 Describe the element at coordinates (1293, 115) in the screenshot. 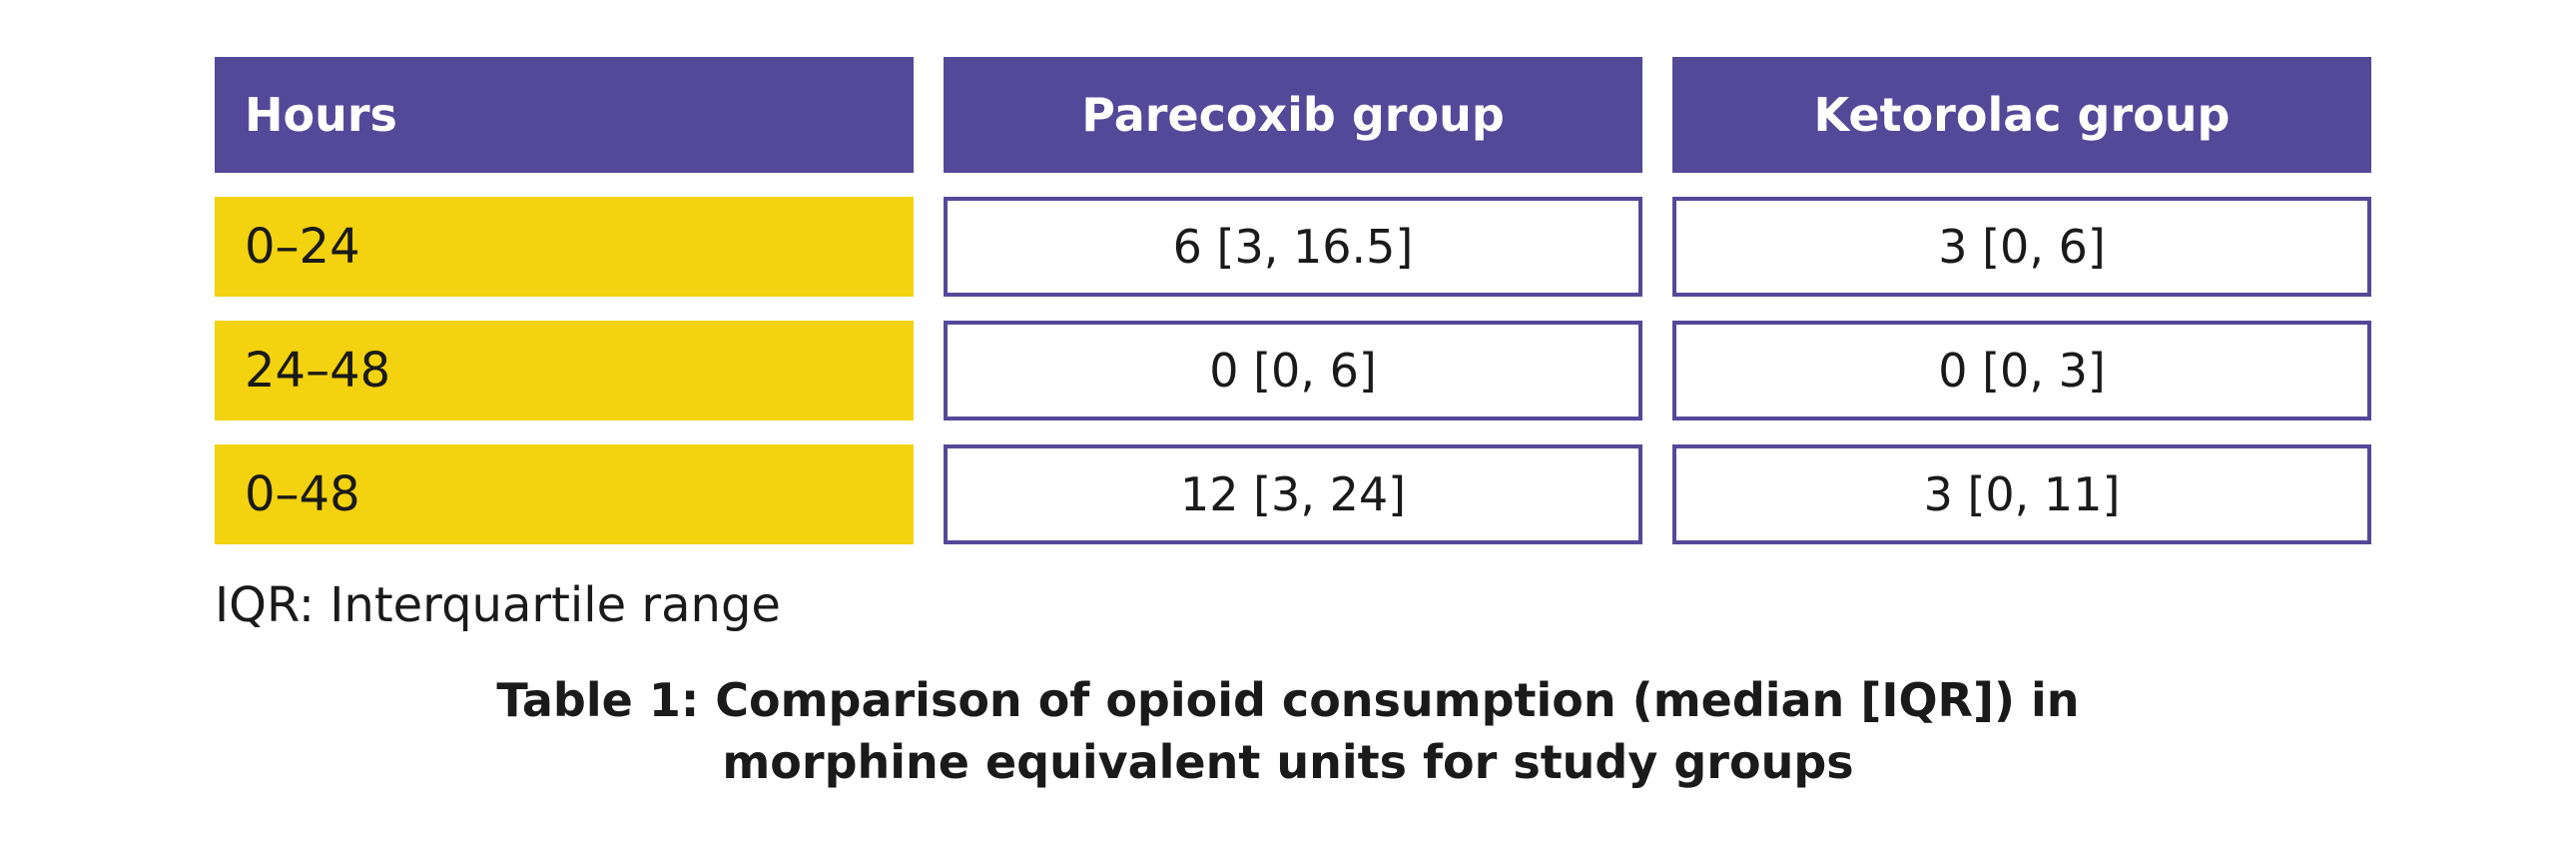

I see `header-parecoxib: Parecoxib group` at that location.